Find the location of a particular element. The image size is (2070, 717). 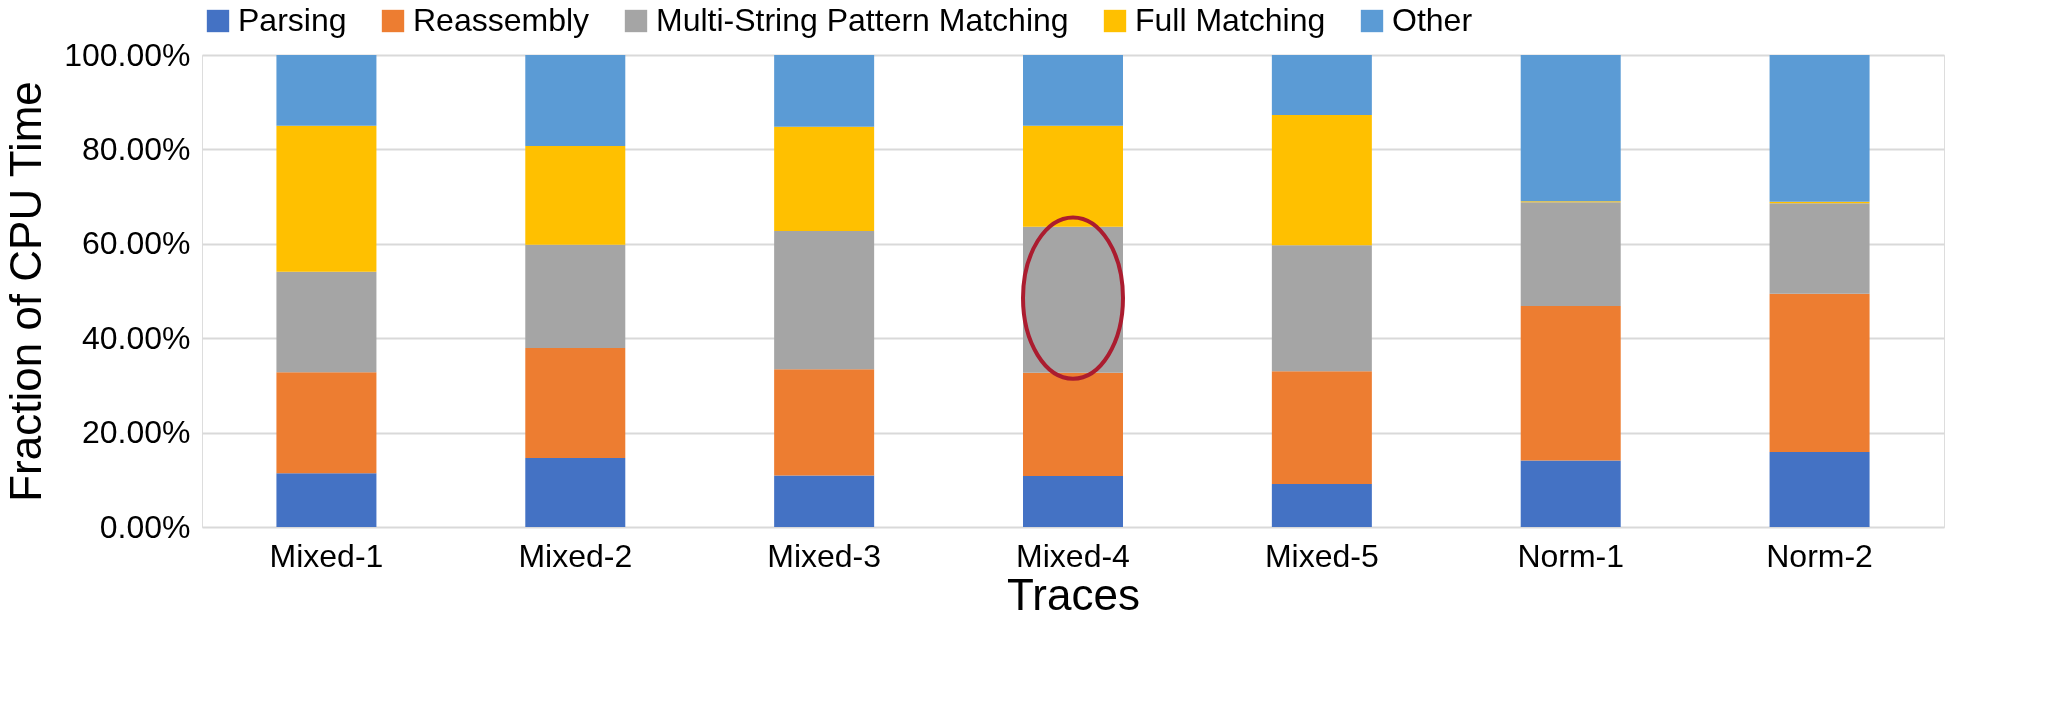

y-tick-label: 20.00% is located at coordinates (136, 432).